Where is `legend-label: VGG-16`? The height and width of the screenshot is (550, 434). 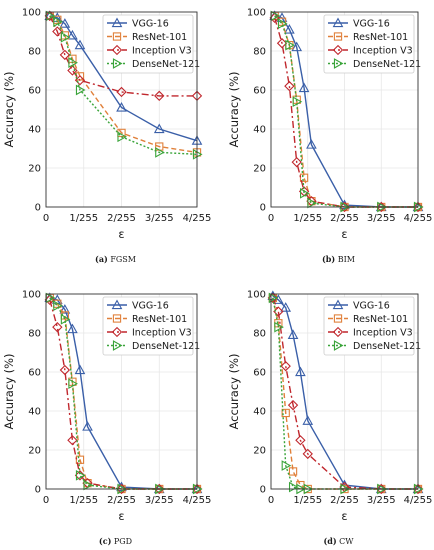
legend-label: VGG-16 is located at coordinates (371, 306).